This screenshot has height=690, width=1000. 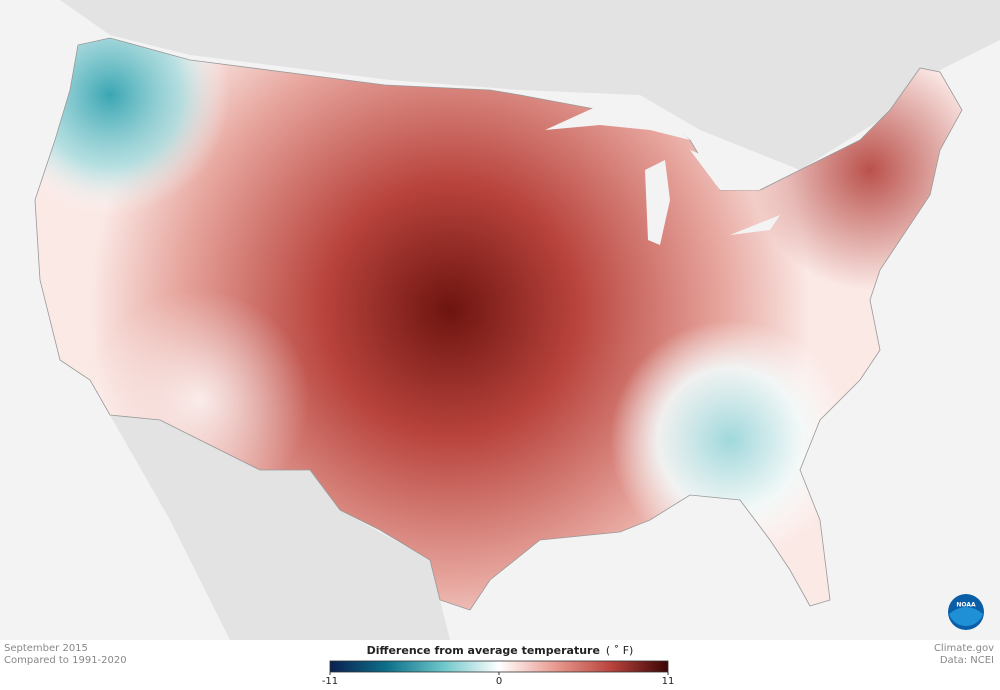 I want to click on caption-baseline: Compared to 1991-2020, so click(x=65, y=660).